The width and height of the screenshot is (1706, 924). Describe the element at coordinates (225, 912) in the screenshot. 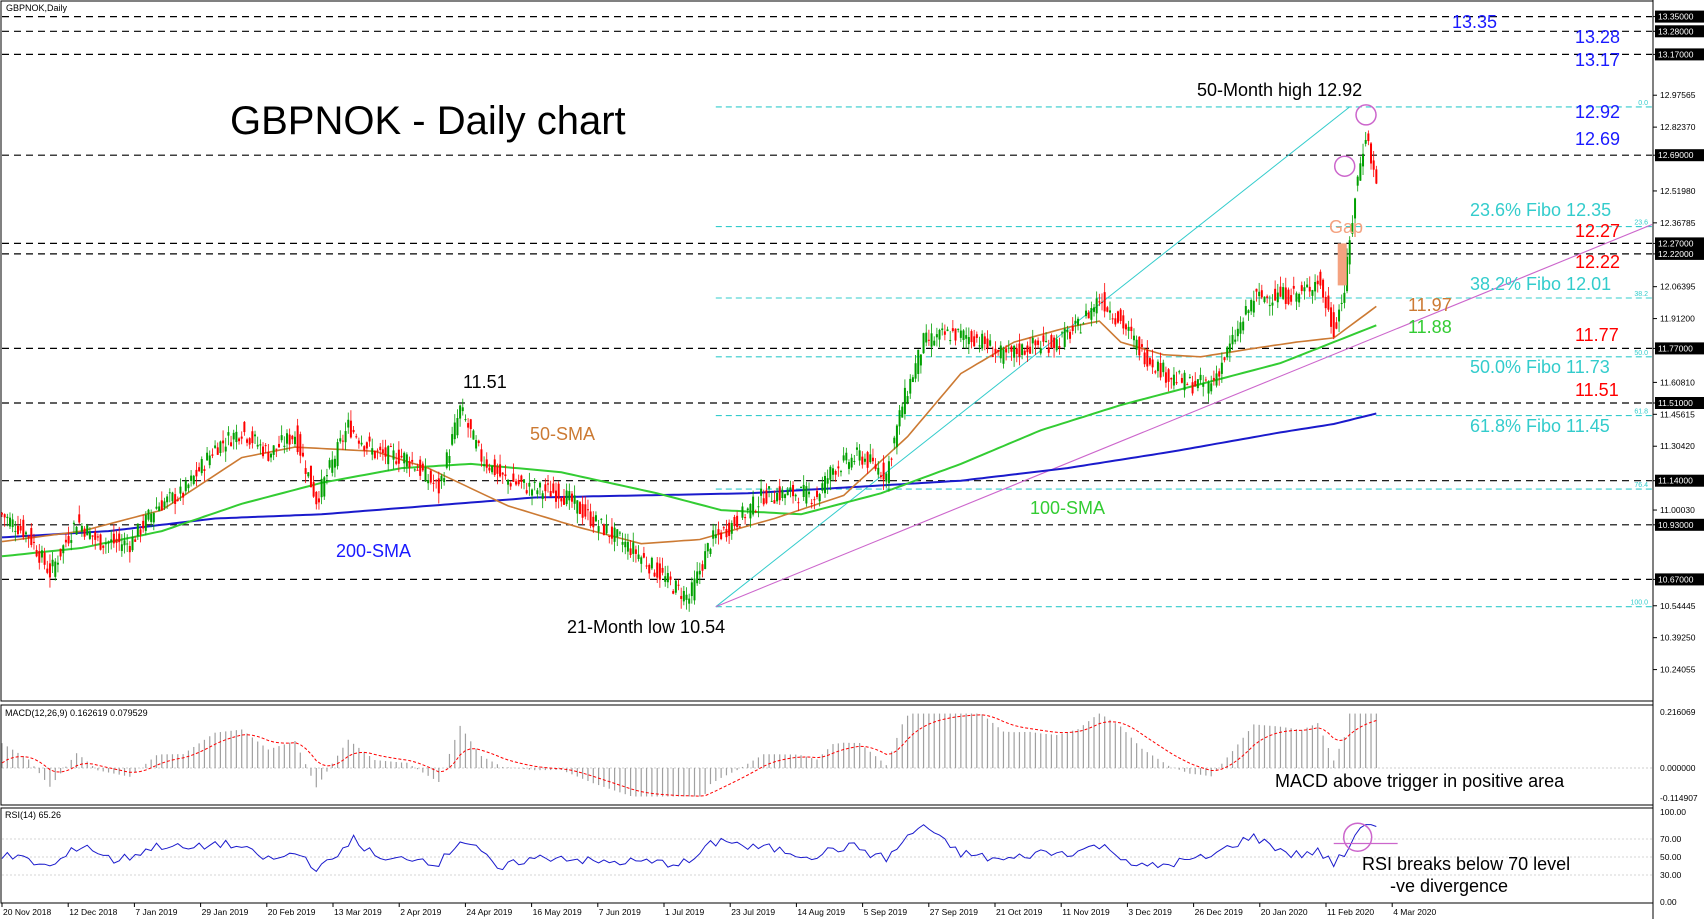

I see `date-label: 29 Jan 2019` at that location.